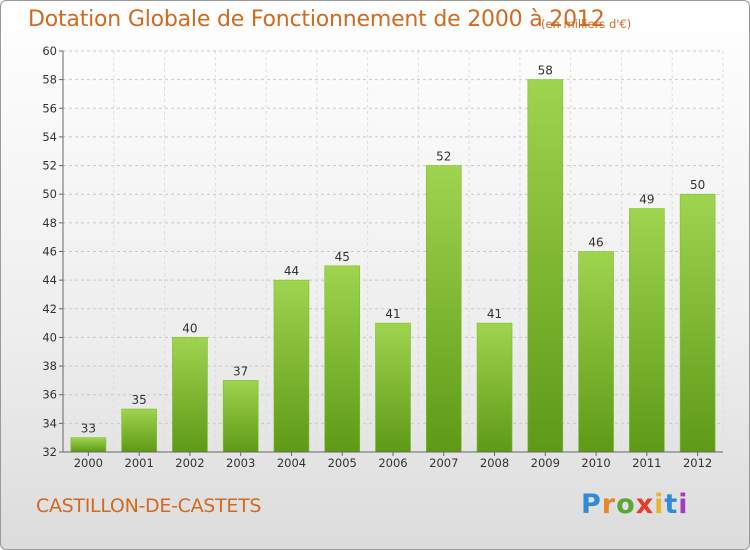 The image size is (750, 550). What do you see at coordinates (49, 194) in the screenshot?
I see `y-tick-label: 50` at bounding box center [49, 194].